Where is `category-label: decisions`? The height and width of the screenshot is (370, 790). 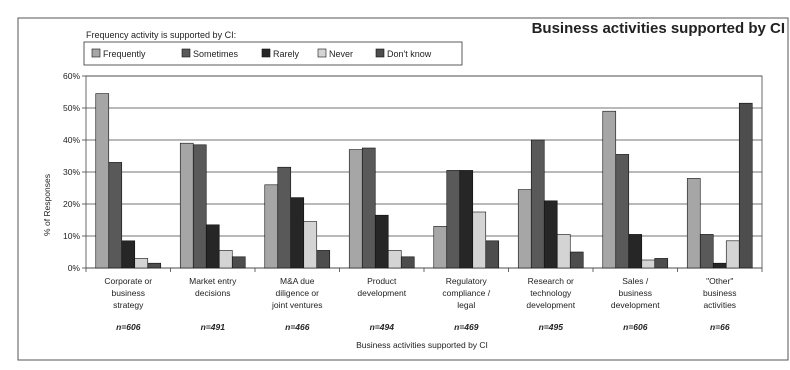
category-label: decisions is located at coordinates (212, 293).